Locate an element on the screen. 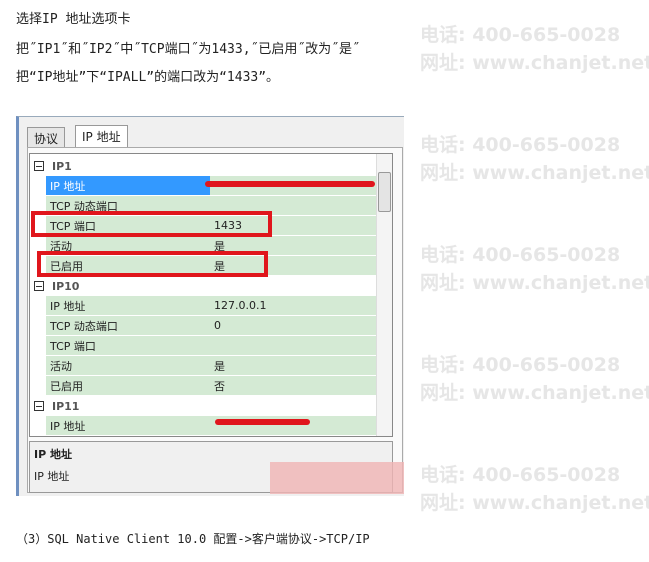  group-label: IP10 is located at coordinates (66, 286).